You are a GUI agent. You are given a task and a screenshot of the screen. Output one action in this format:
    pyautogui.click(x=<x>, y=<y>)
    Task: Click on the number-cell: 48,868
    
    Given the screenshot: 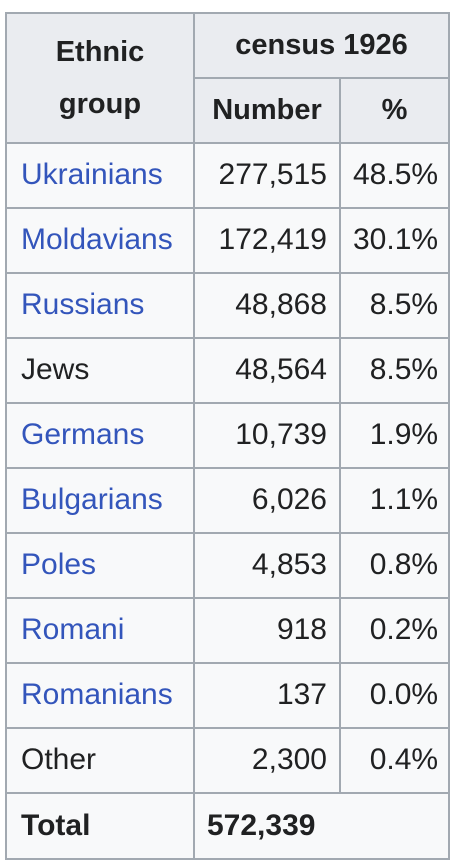 What is the action you would take?
    pyautogui.click(x=267, y=305)
    